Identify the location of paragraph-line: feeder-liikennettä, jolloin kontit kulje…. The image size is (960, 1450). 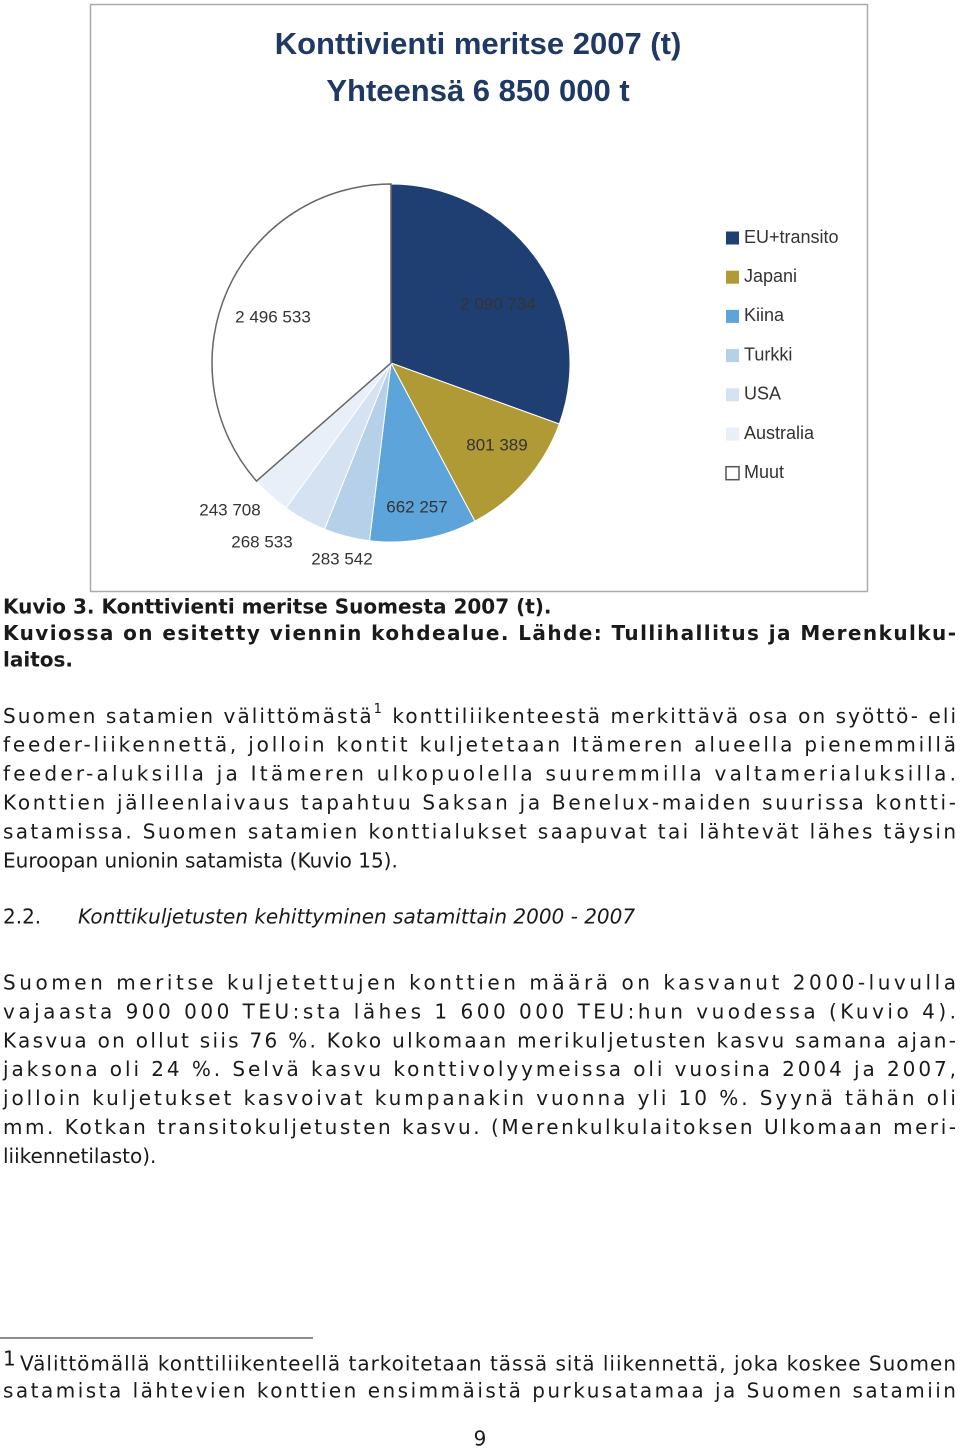
(479, 745).